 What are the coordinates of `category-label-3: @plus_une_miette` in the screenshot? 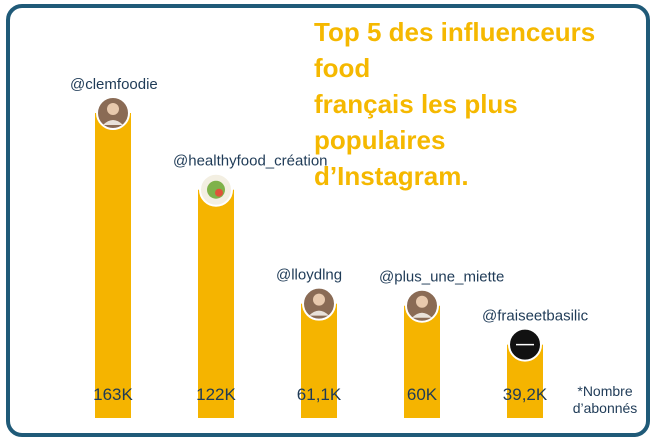 It's located at (441, 277).